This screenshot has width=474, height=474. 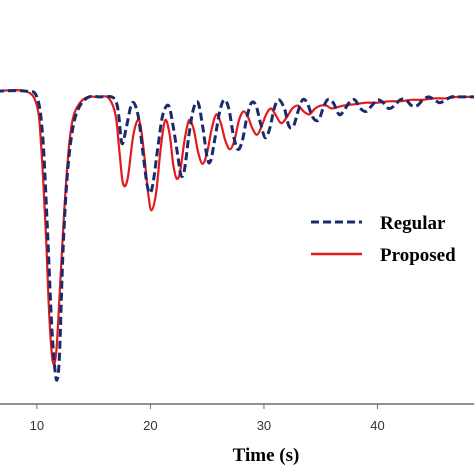 I want to click on legend-label-proposed: Proposed, so click(x=418, y=255).